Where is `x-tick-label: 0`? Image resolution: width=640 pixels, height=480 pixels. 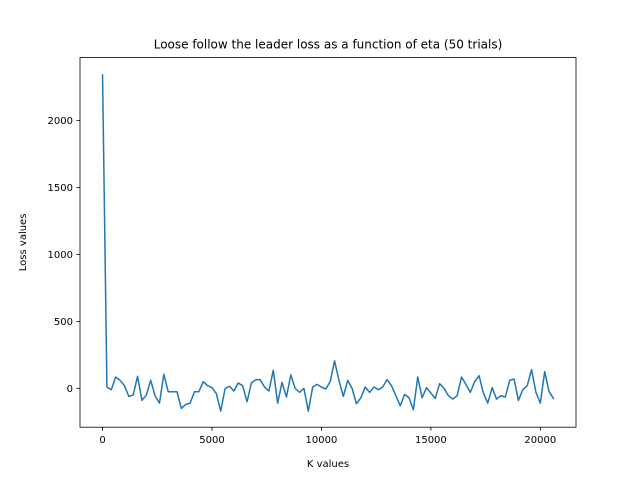
x-tick-label: 0 is located at coordinates (102, 440).